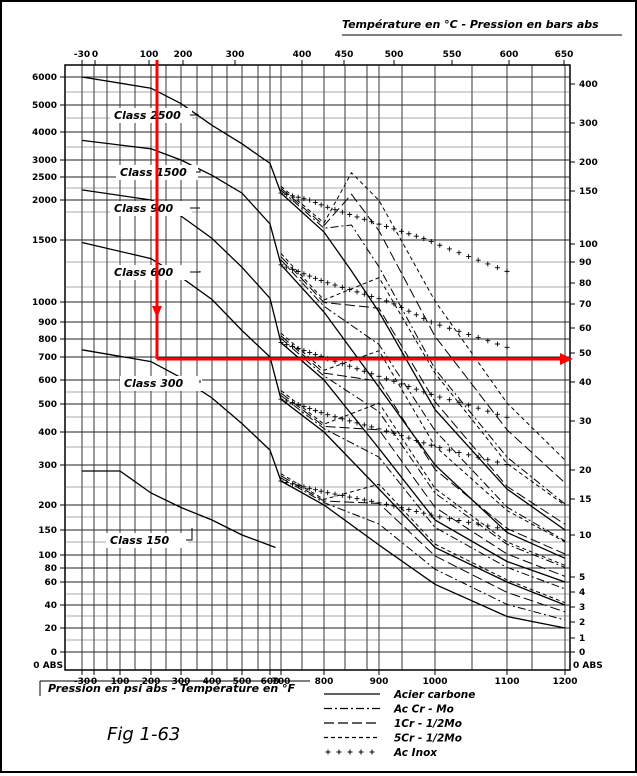 The height and width of the screenshot is (776, 637). I want to click on y-right-tick-label: 3, so click(582, 608).